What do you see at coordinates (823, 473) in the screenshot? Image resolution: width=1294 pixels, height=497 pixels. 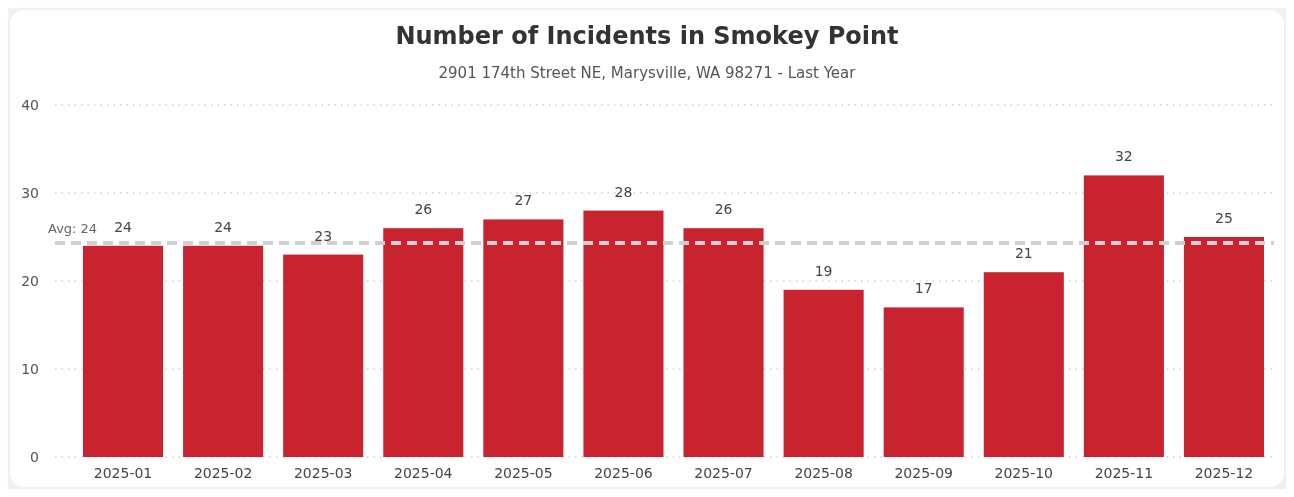 I see `x-tick-label: 2025-08` at bounding box center [823, 473].